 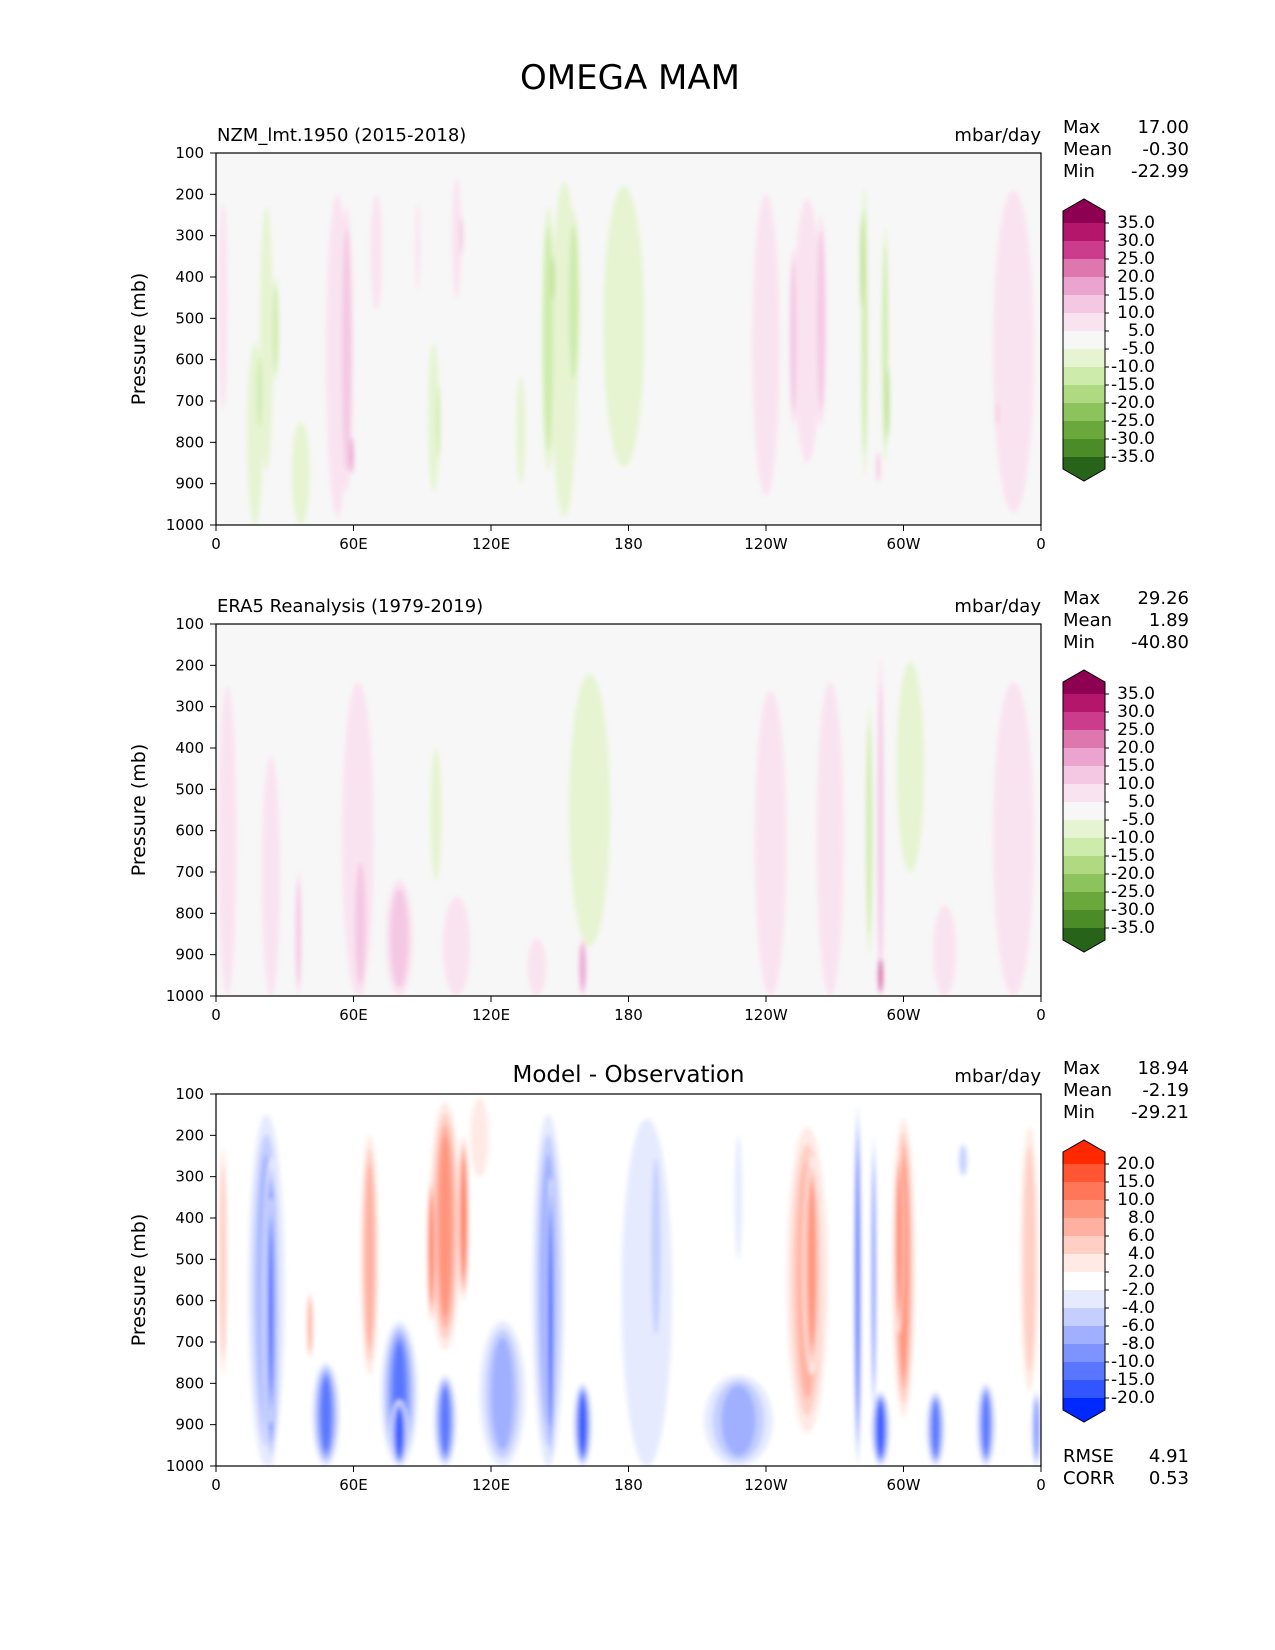 I want to click on colorbar-outline, so click(x=1084, y=1281).